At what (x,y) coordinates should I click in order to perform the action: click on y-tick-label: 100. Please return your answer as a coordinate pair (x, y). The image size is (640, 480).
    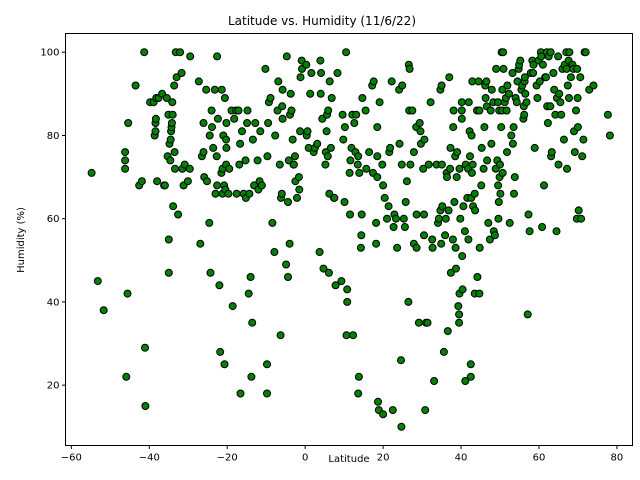
    Looking at the image, I should click on (49, 53).